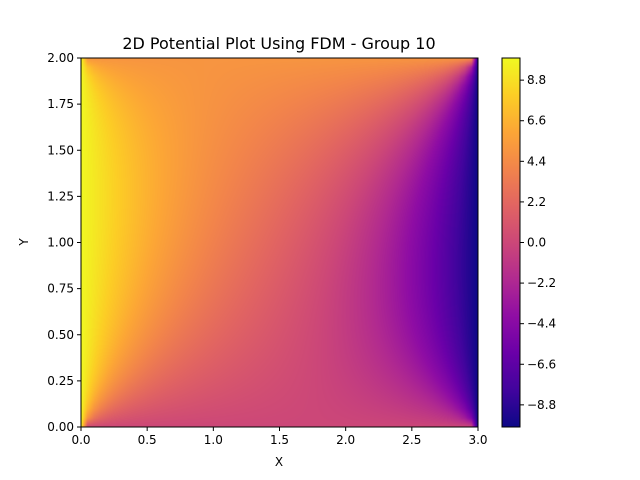 The image size is (640, 480). I want to click on y-axis-label: Y, so click(24, 242).